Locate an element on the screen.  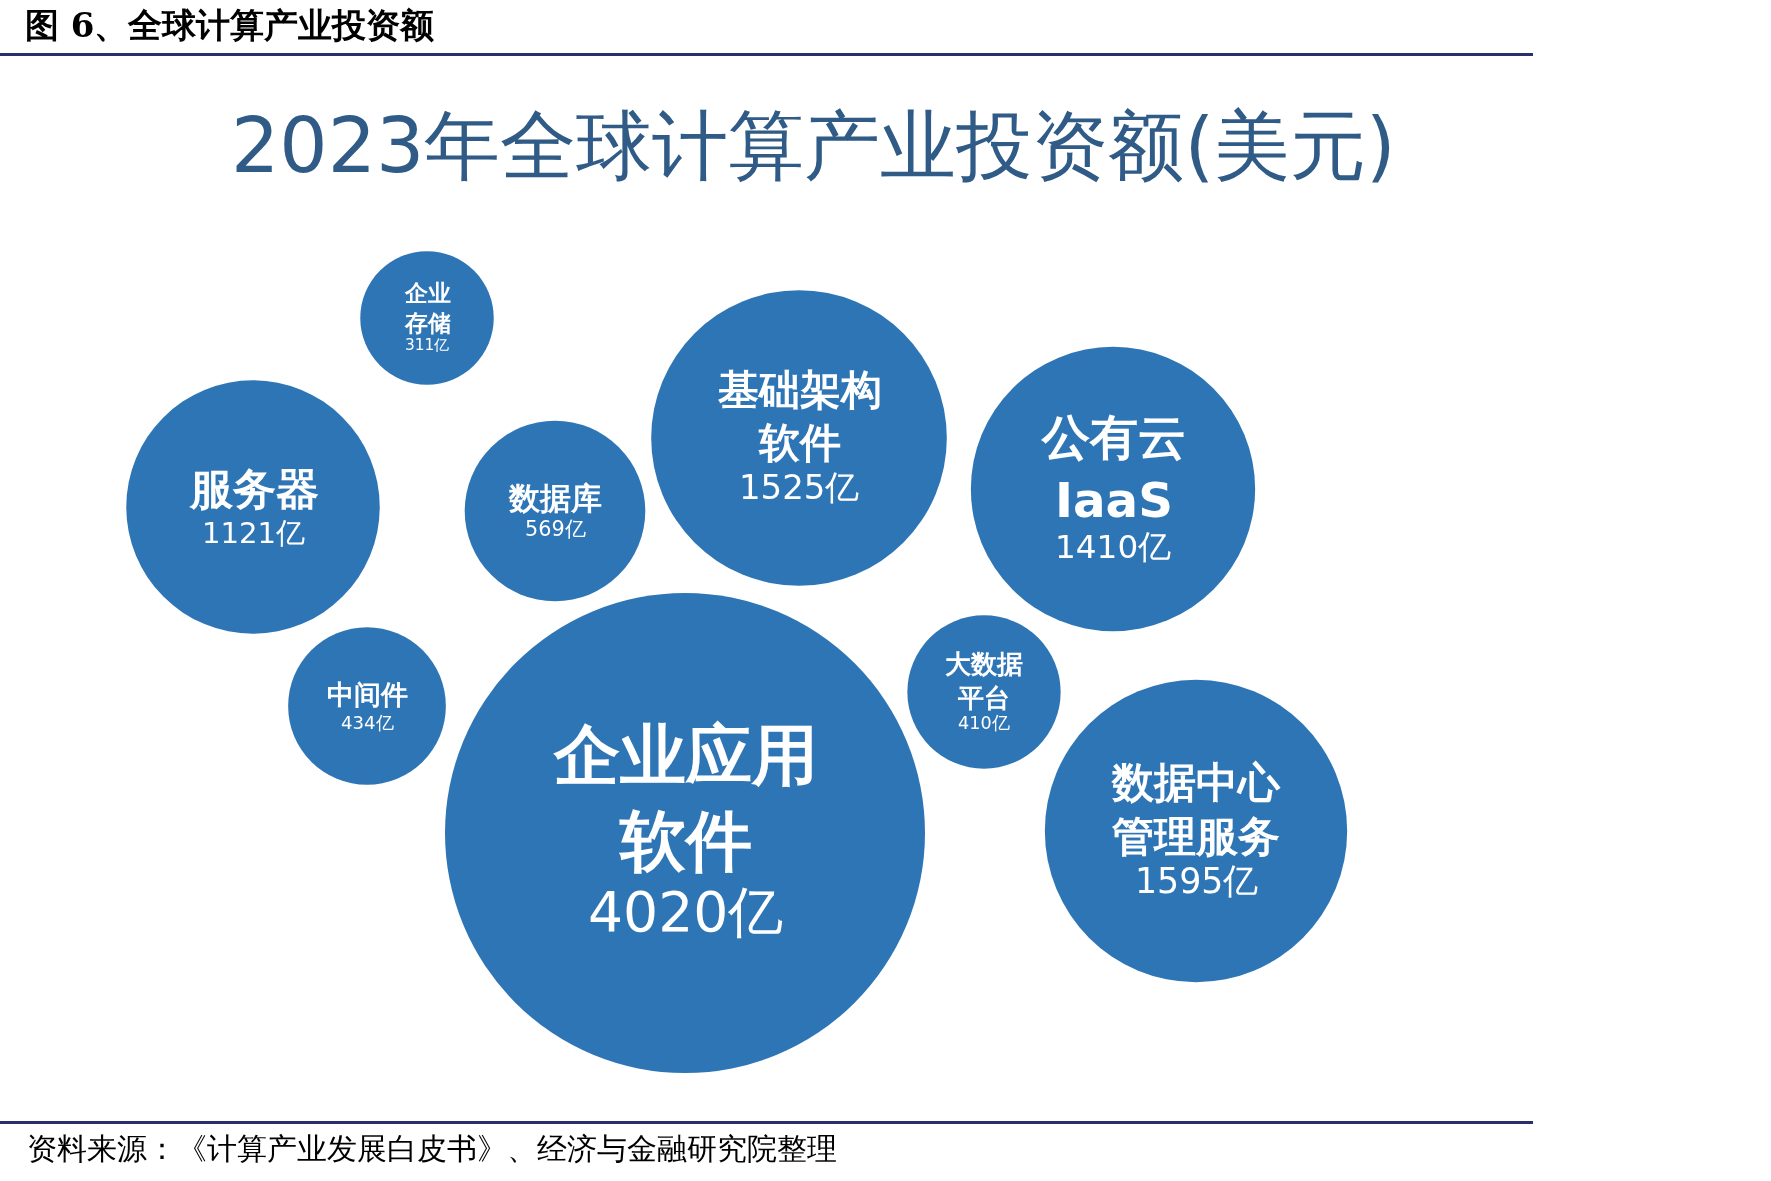
data-label: 4020亿 is located at coordinates (686, 912).